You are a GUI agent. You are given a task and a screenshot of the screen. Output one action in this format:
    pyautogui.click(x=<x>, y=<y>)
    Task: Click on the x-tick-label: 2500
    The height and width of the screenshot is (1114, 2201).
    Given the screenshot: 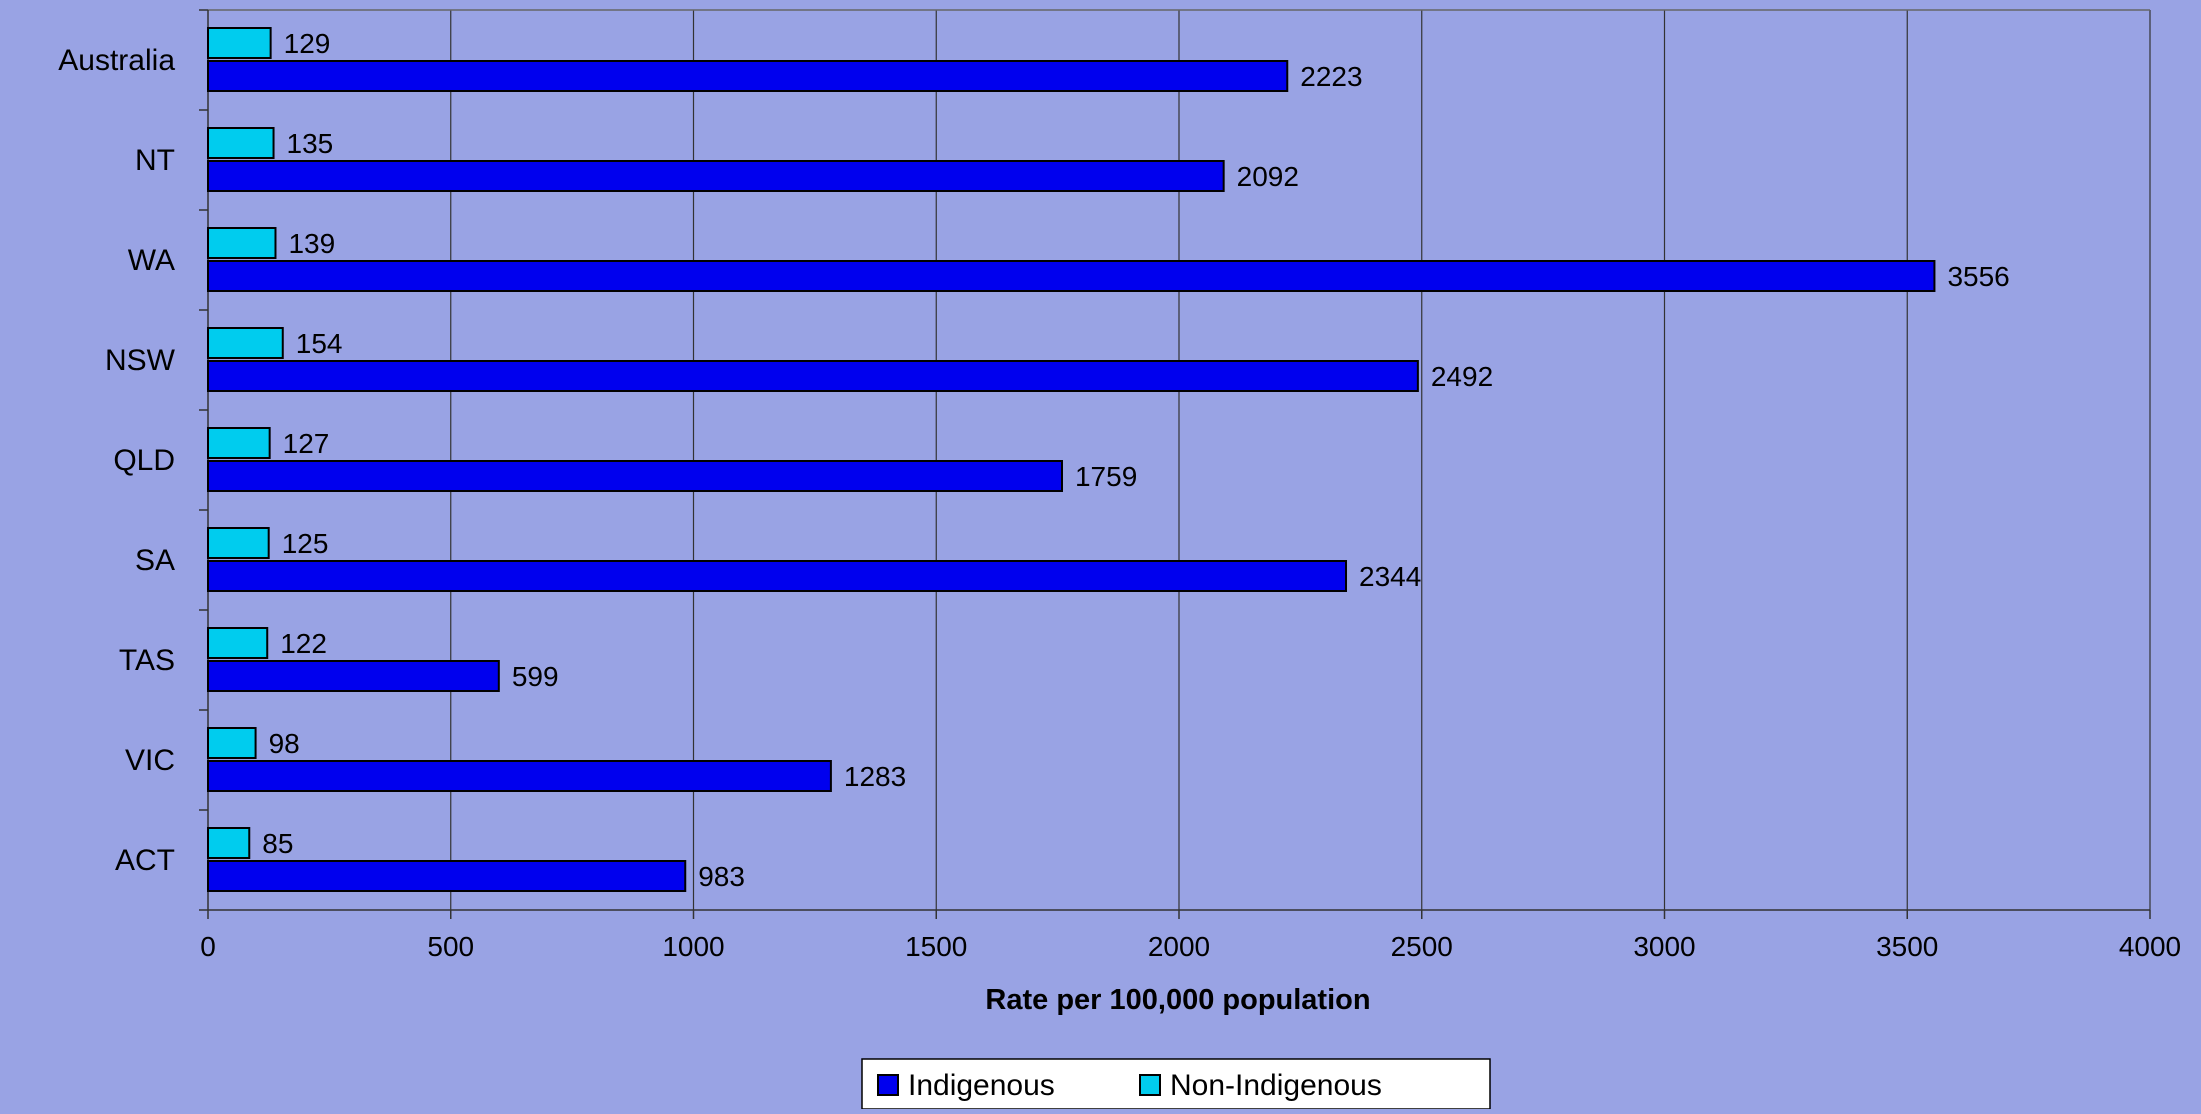 What is the action you would take?
    pyautogui.click(x=1422, y=946)
    